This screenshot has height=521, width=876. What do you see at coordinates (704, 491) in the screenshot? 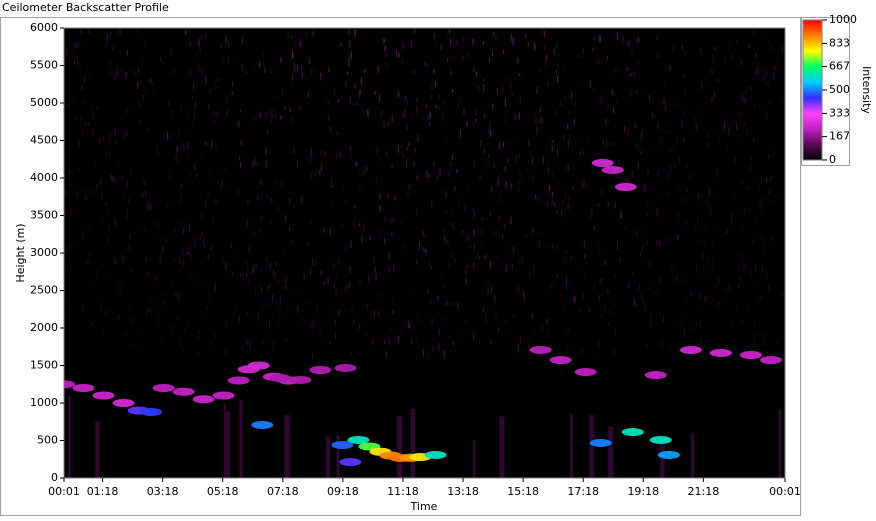
I see `x-tick-label: 21:18` at bounding box center [704, 491].